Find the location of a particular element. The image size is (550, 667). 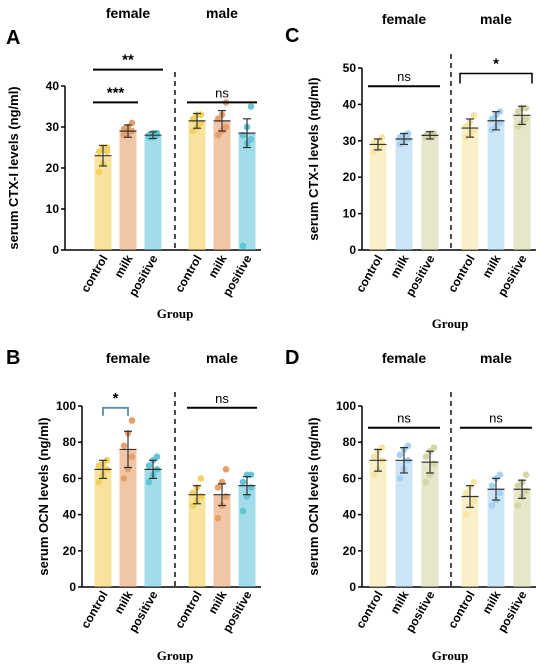

y-tick-label: 40 is located at coordinates (53, 86).